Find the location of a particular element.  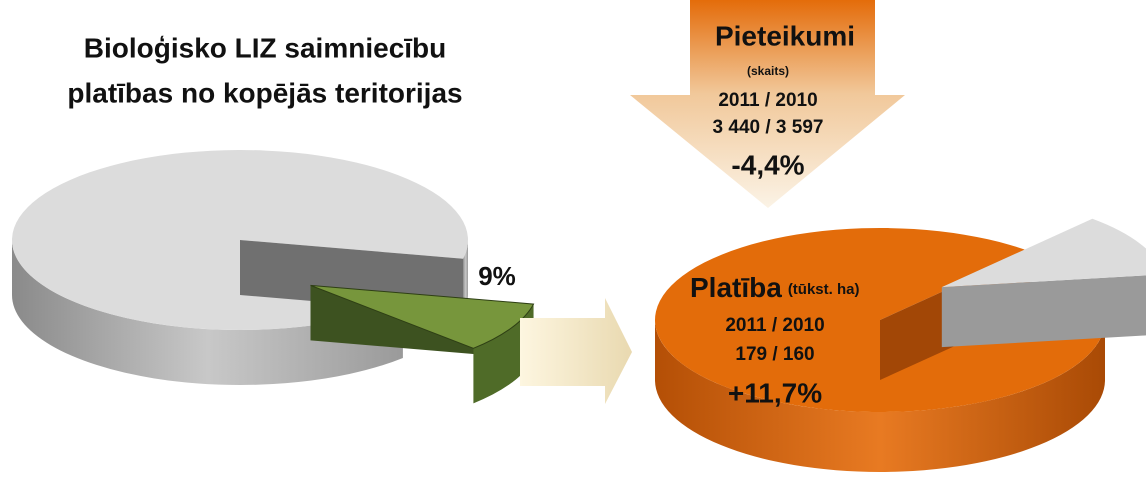

applications-years: 2011 / 2010 is located at coordinates (767, 100).